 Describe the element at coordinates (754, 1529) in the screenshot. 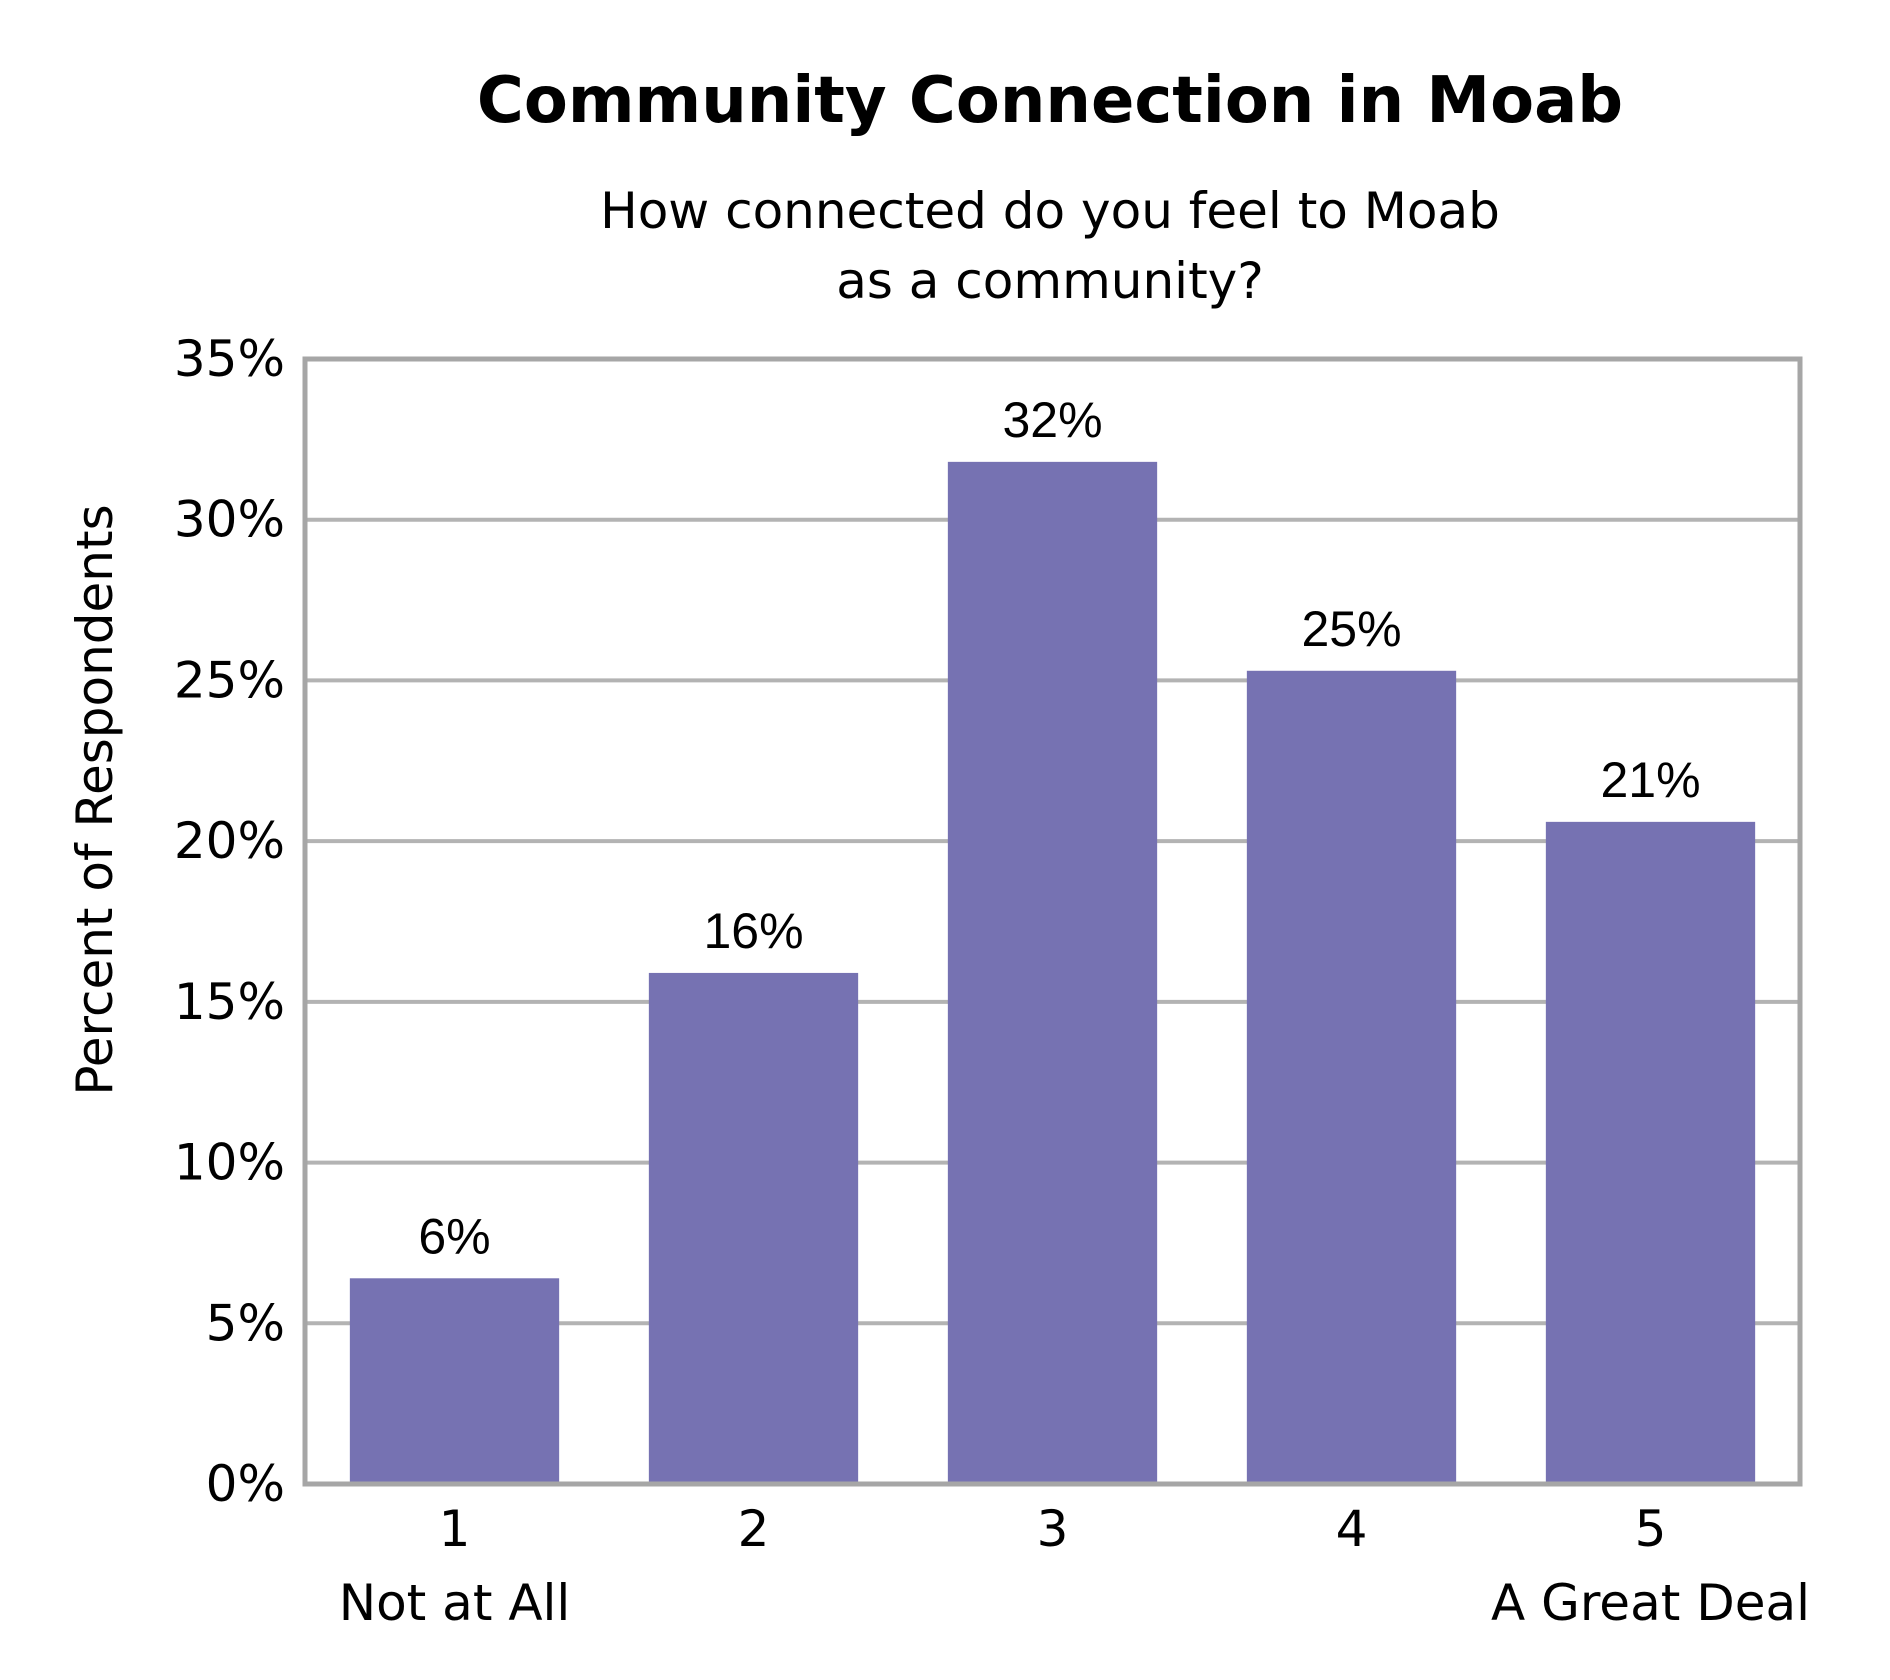

I see `x-tick-label: 2` at that location.